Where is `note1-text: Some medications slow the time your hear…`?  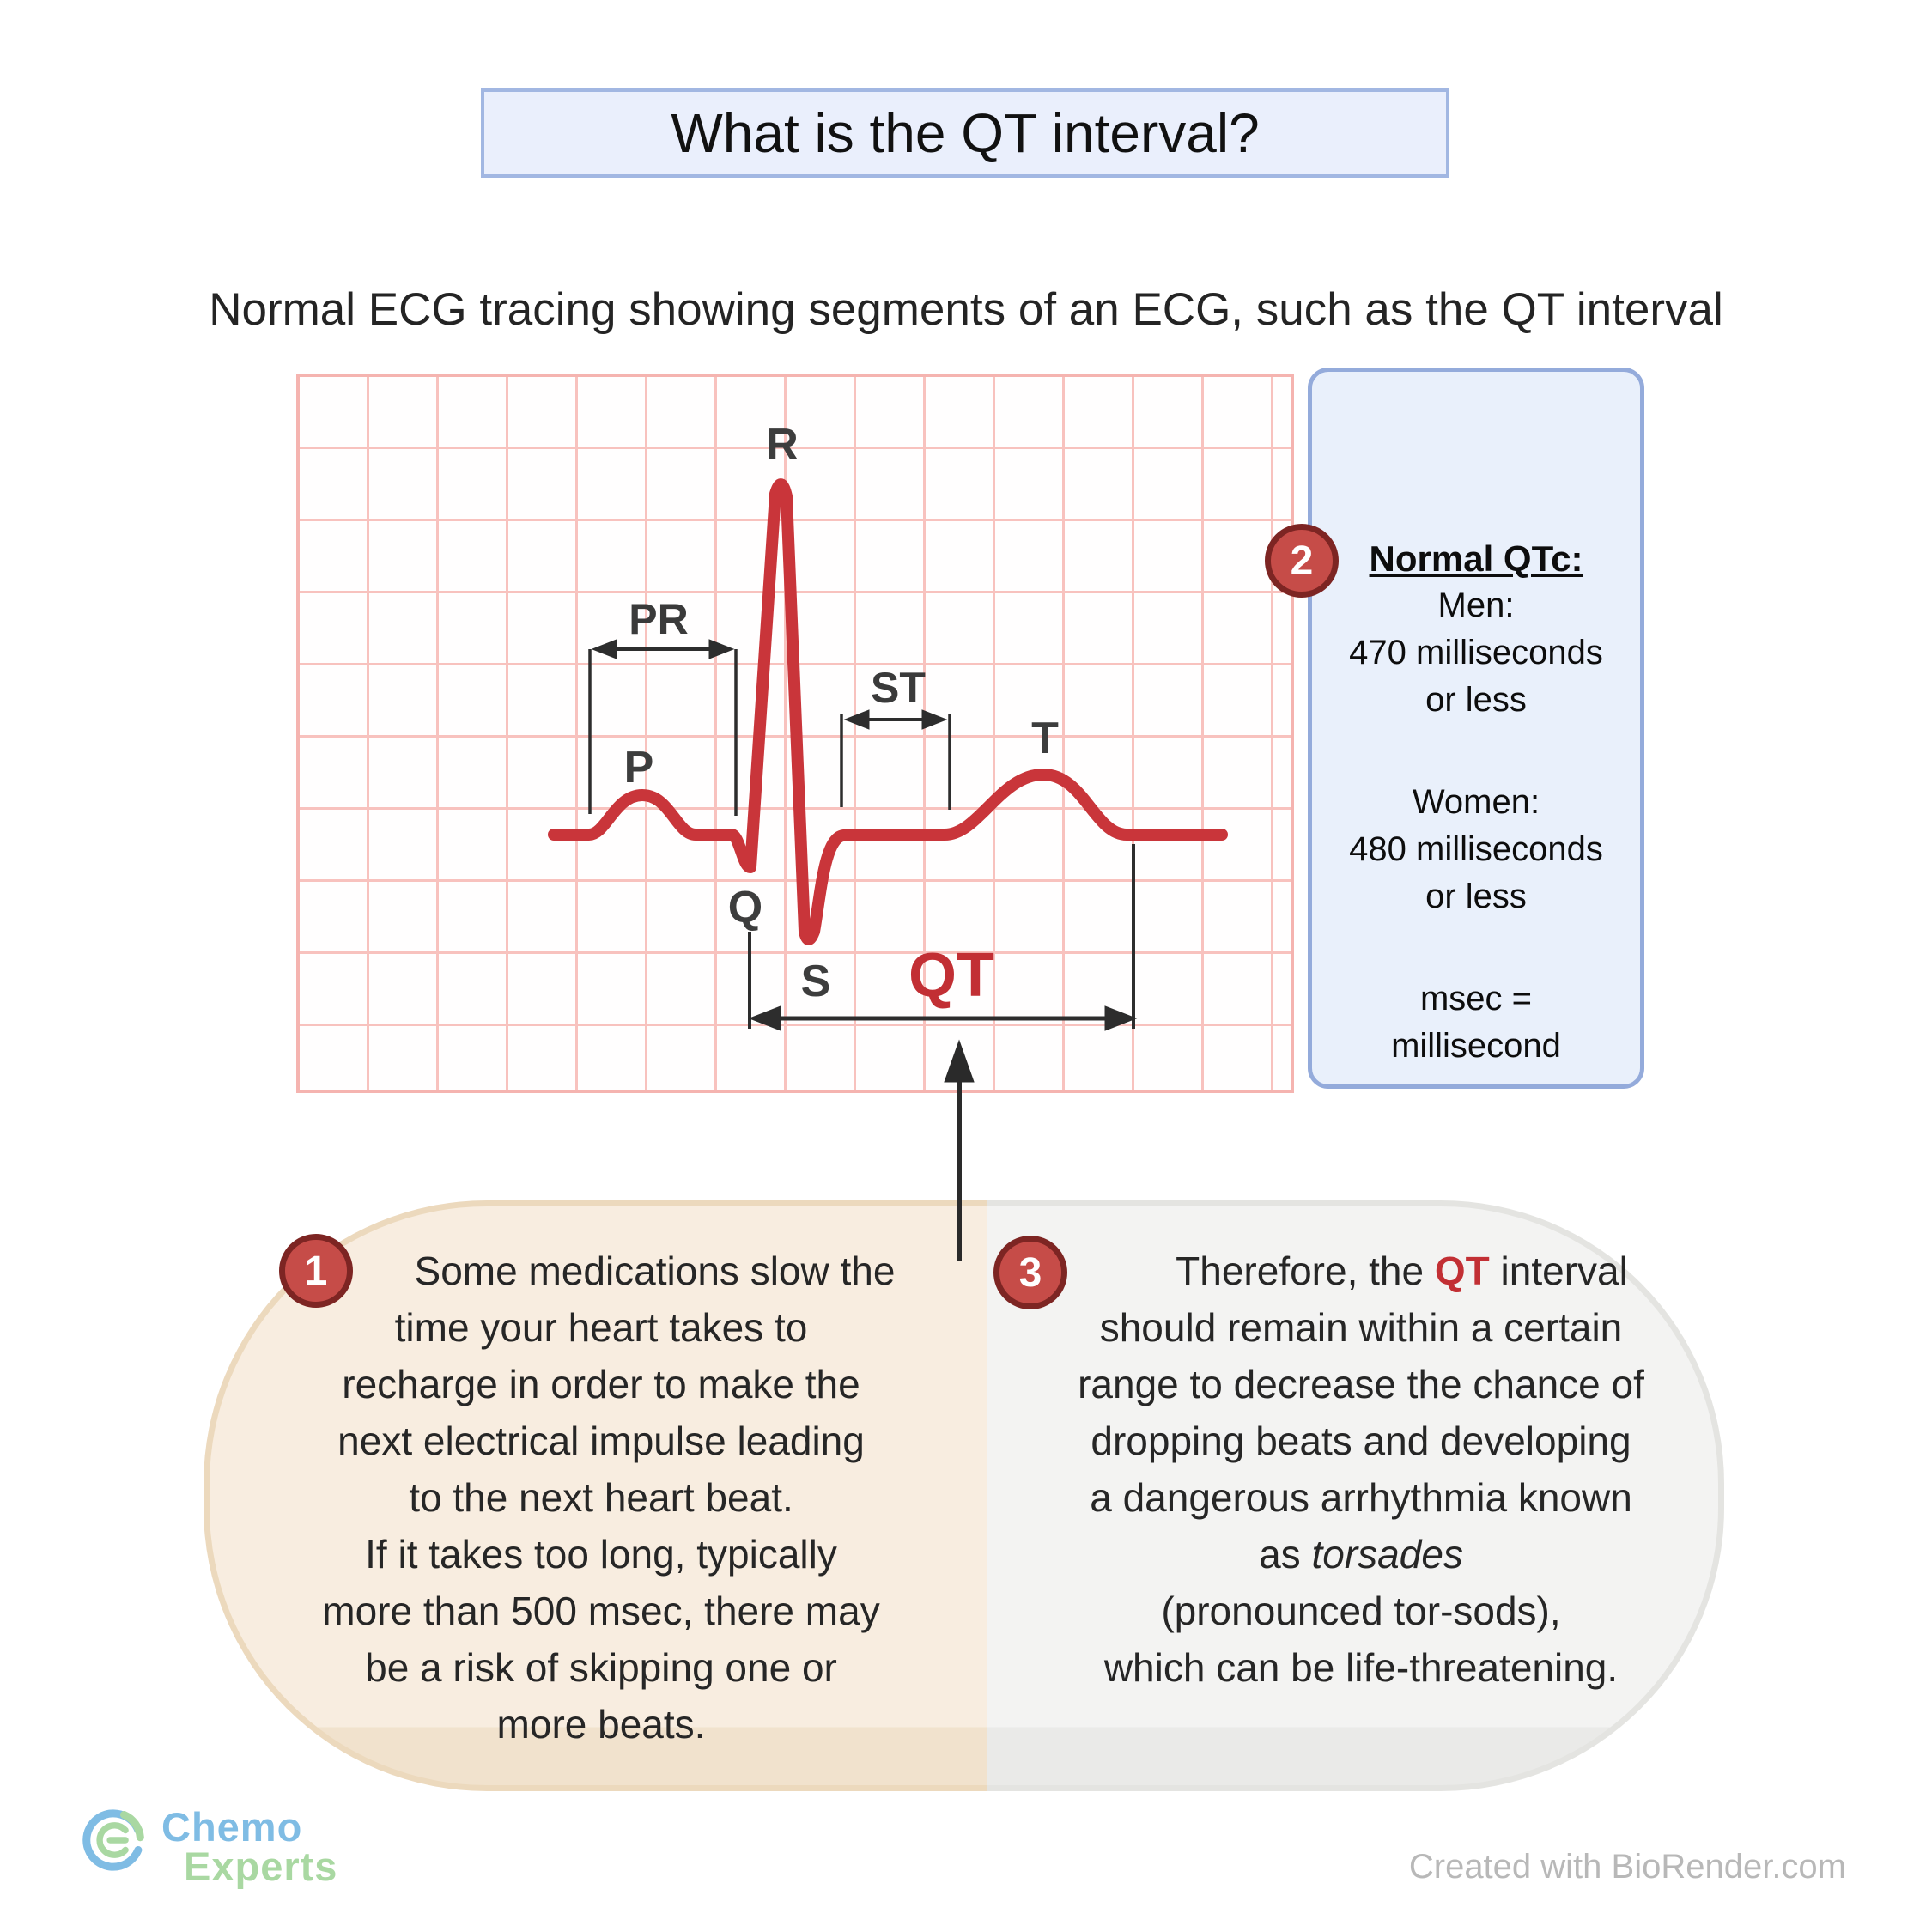 note1-text: Some medications slow the time your hear… is located at coordinates (601, 1497).